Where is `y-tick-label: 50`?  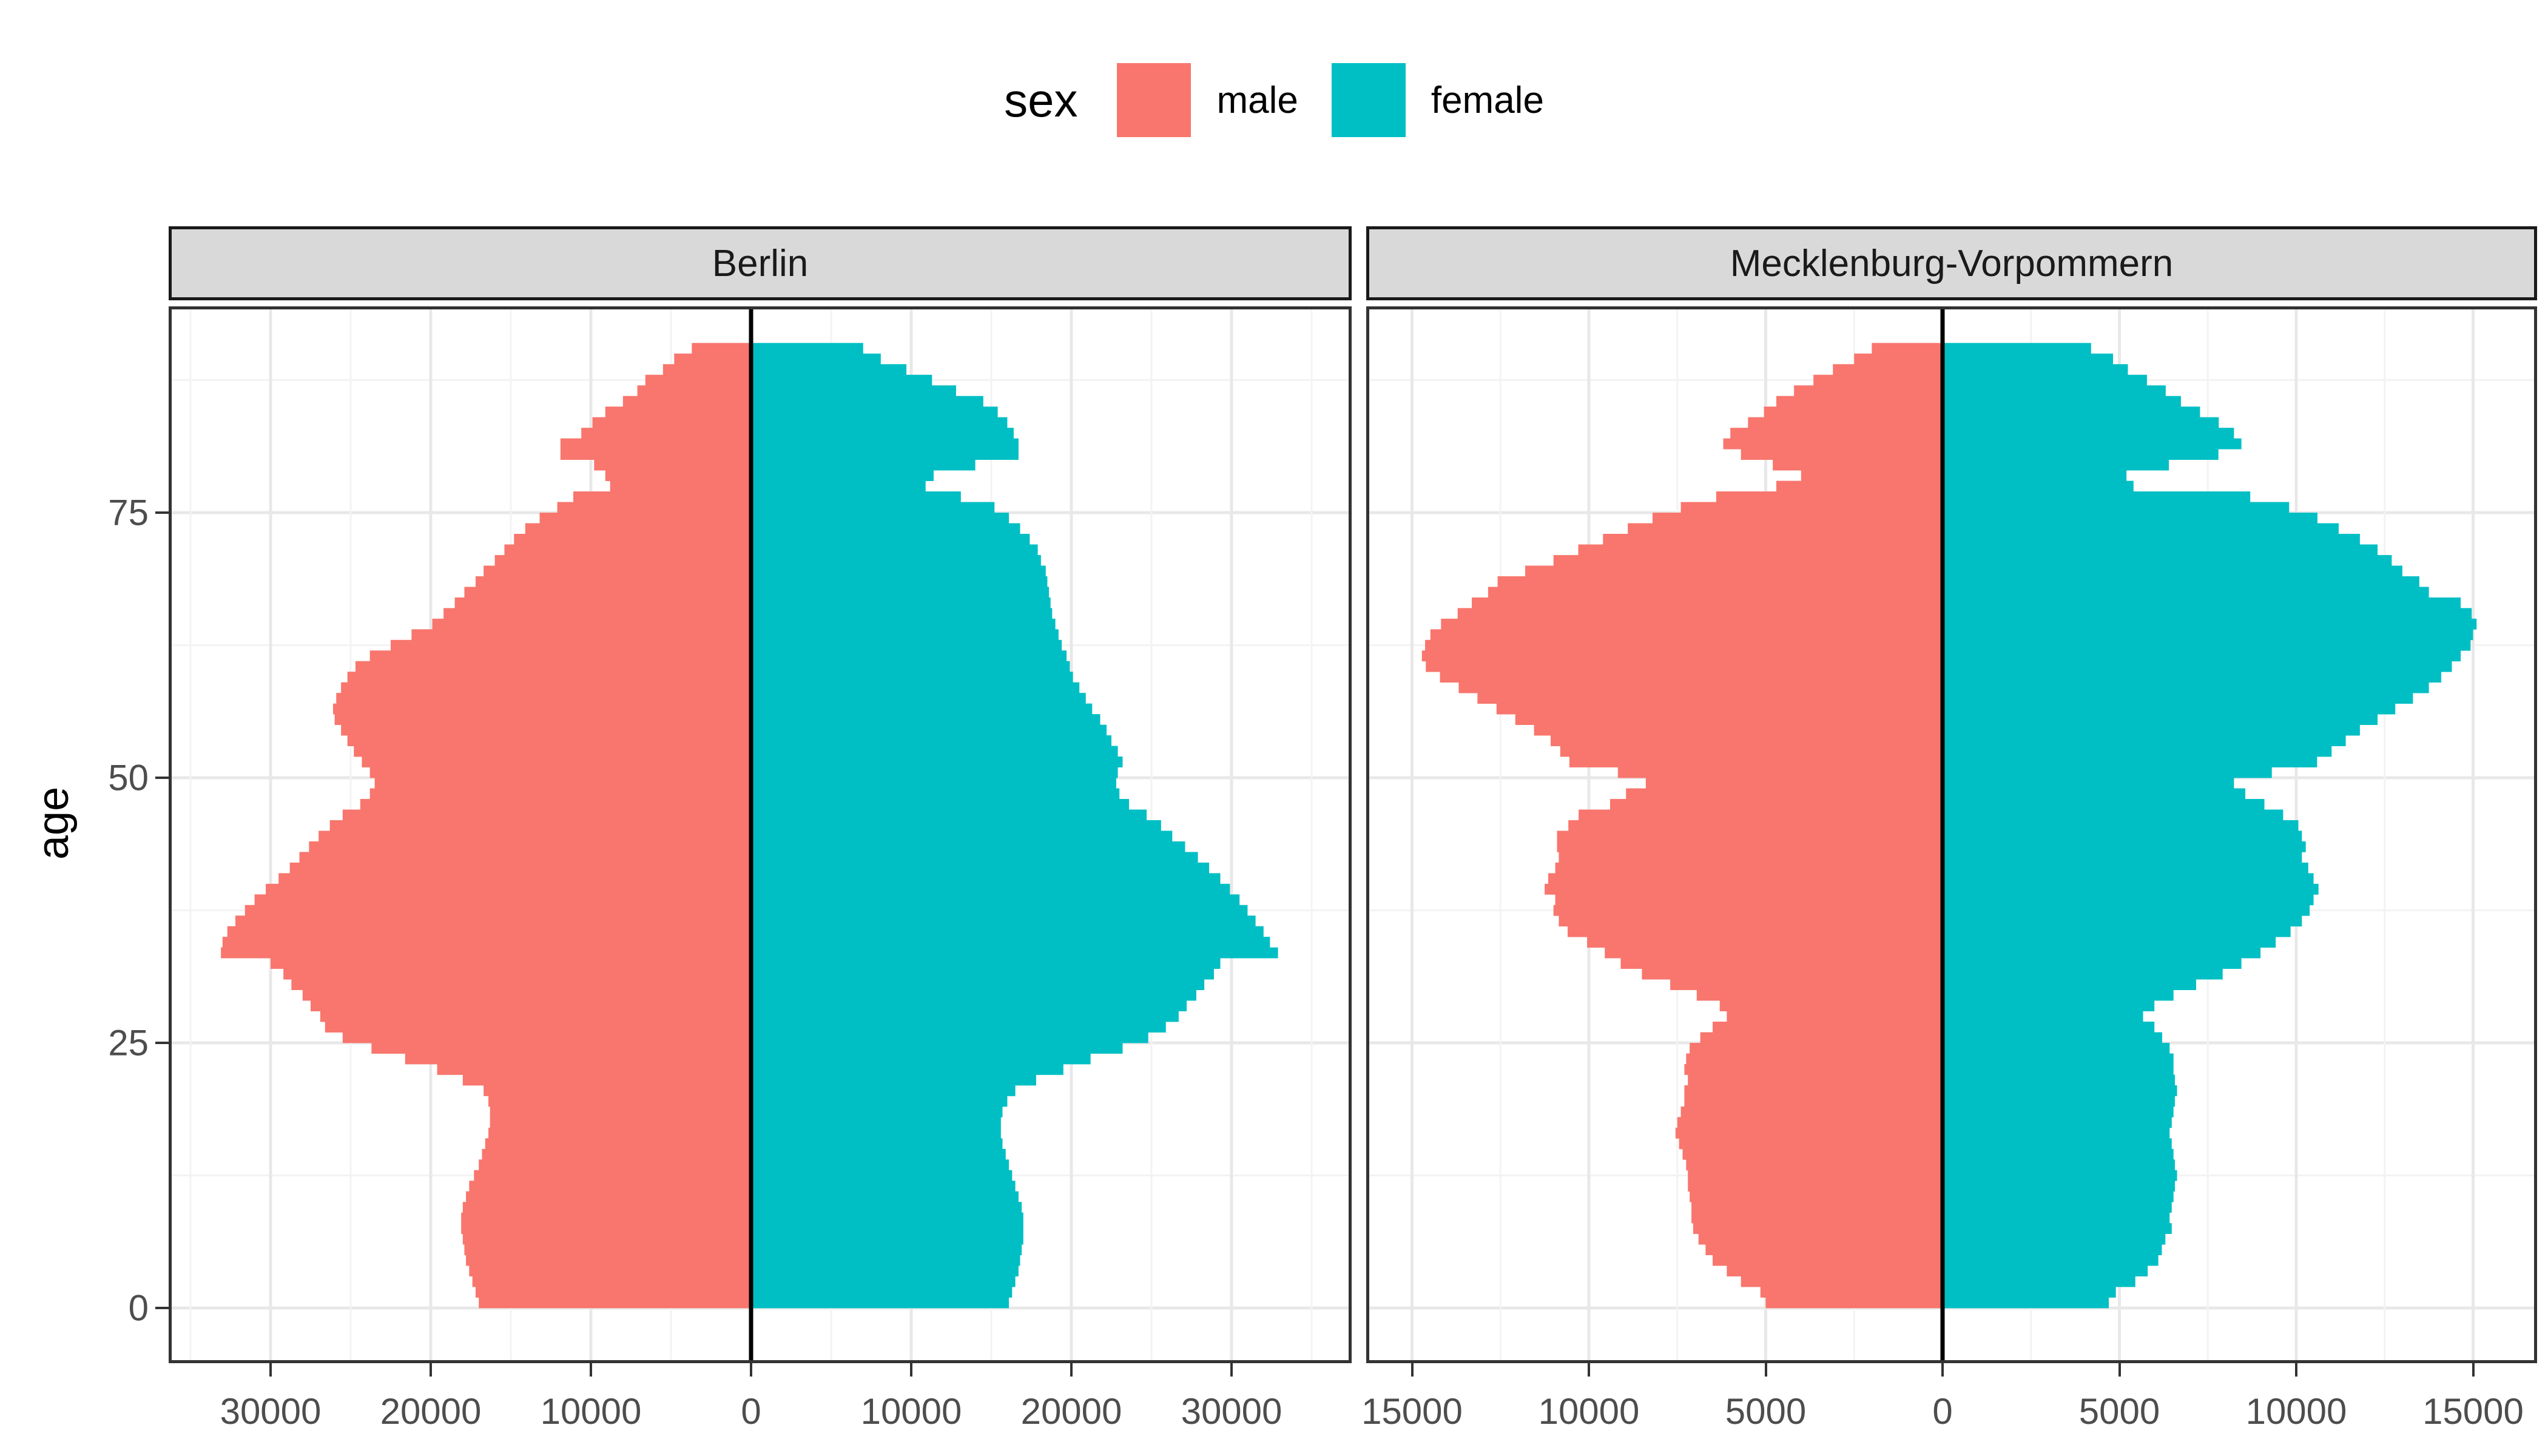 y-tick-label: 50 is located at coordinates (128, 777).